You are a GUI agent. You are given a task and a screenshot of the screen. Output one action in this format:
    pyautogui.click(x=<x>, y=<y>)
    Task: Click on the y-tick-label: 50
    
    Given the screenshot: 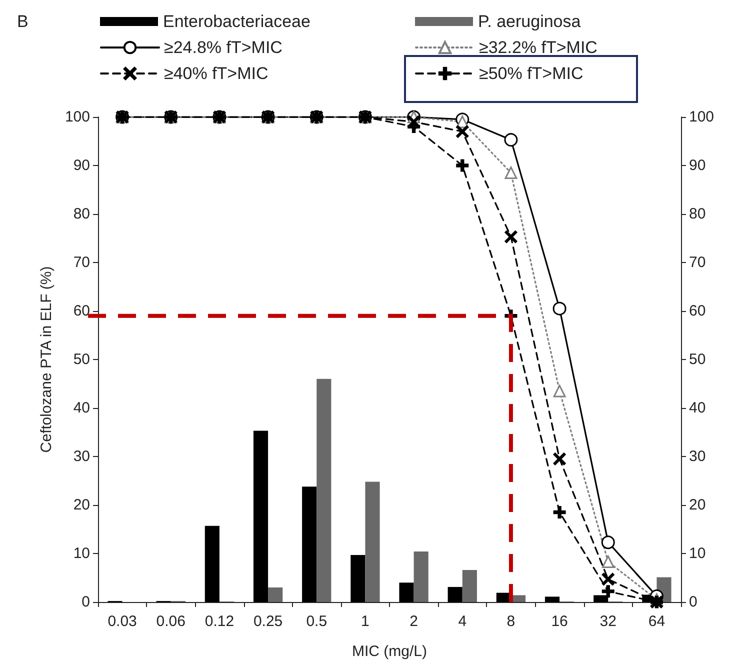 What is the action you would take?
    pyautogui.click(x=81, y=359)
    